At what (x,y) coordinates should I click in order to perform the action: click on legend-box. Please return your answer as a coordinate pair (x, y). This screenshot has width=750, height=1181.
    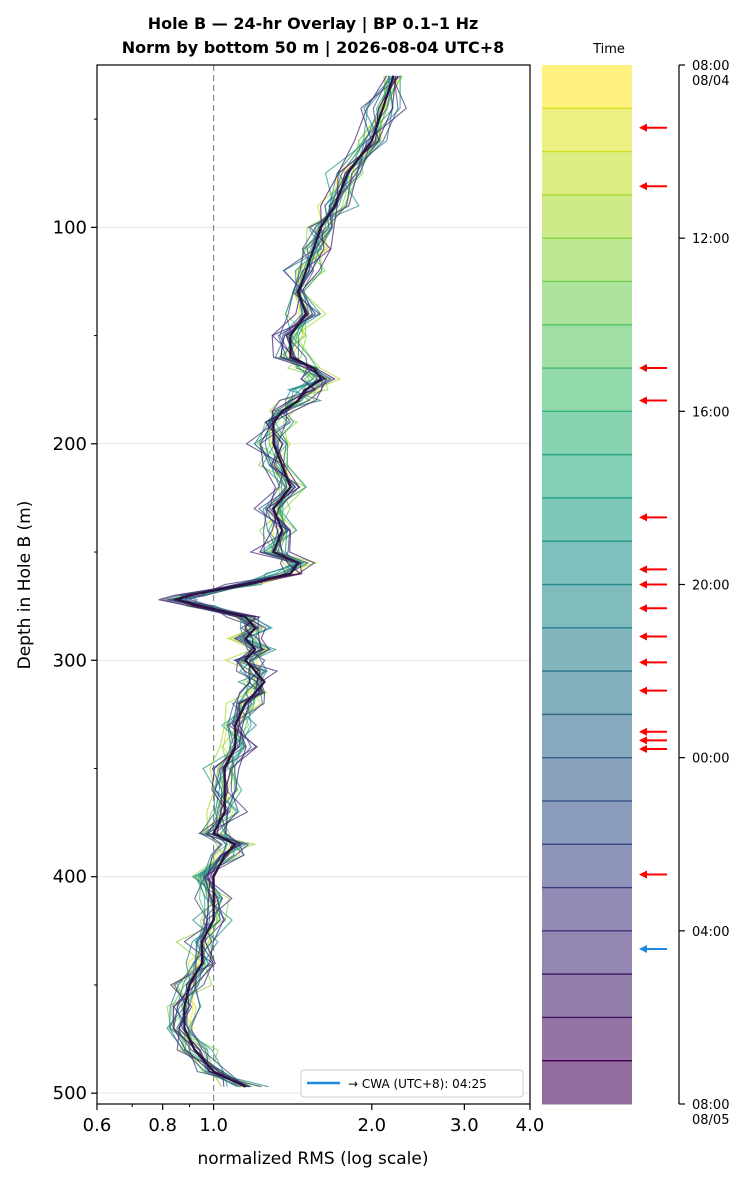
    Looking at the image, I should click on (412, 1083).